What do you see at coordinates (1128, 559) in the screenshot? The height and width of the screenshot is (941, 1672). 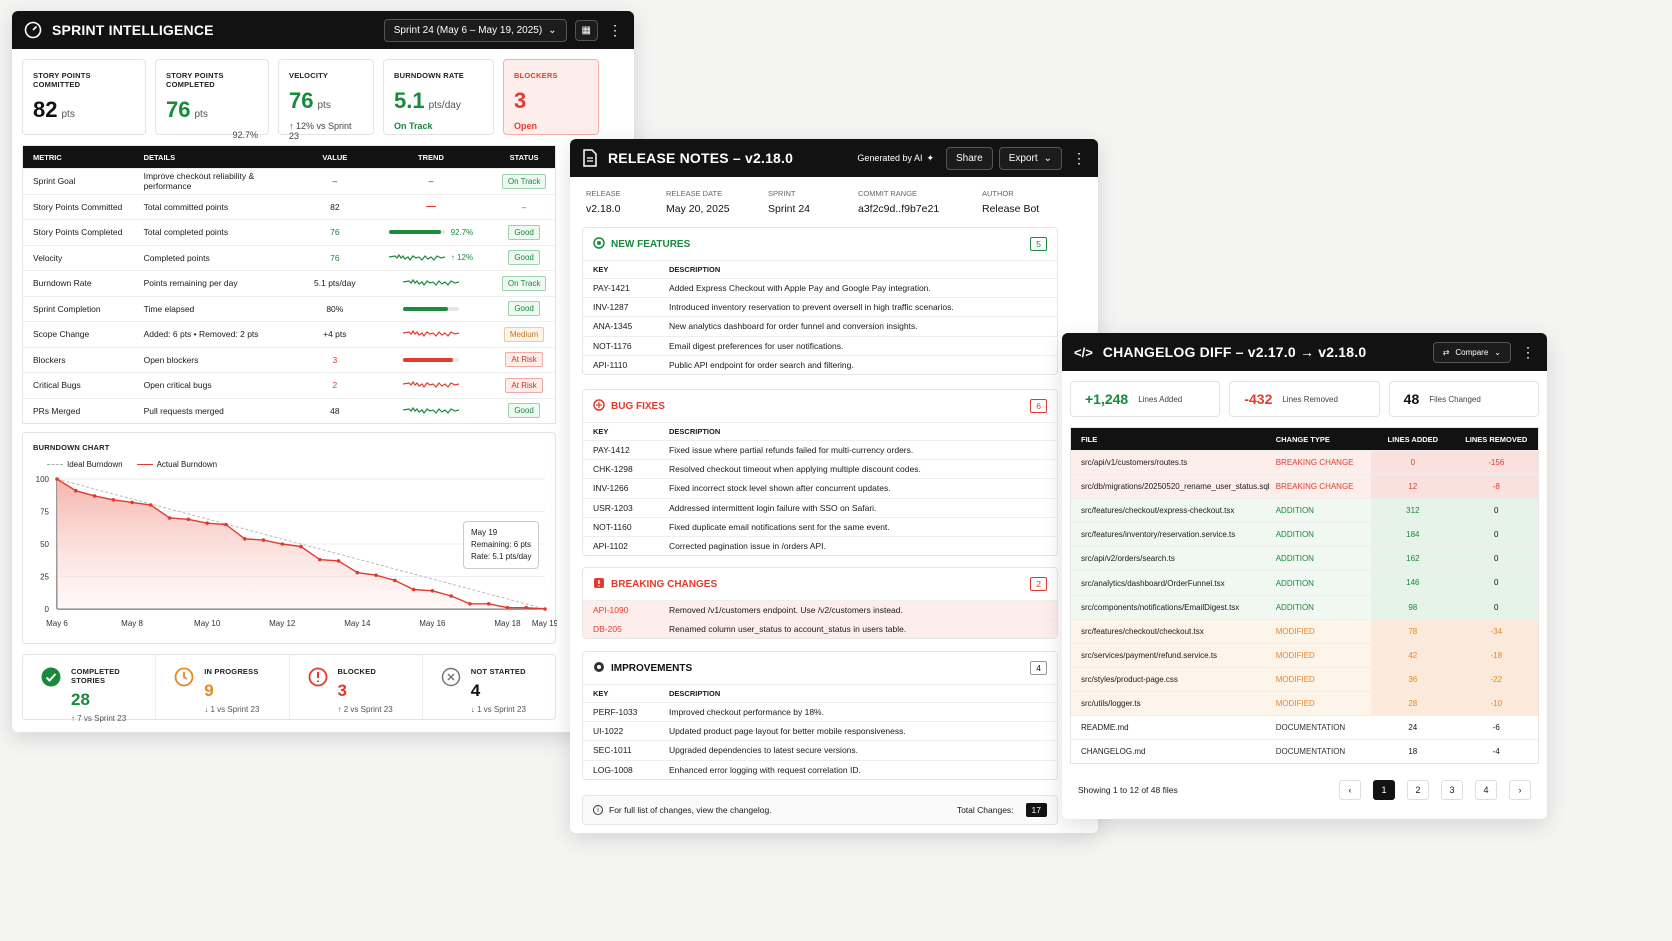 I see `file-path: src/api/v2/orders/search.ts` at bounding box center [1128, 559].